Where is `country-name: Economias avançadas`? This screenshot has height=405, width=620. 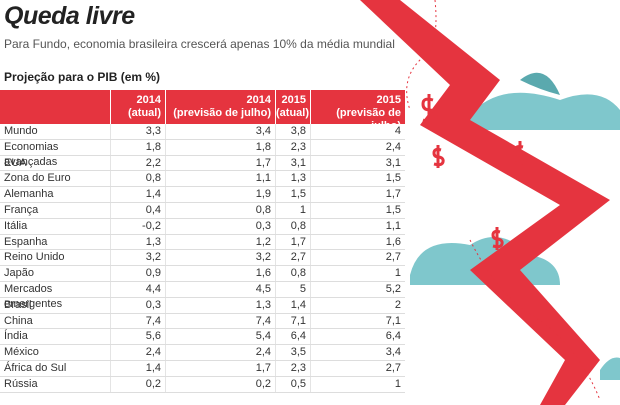 country-name: Economias avançadas is located at coordinates (31, 154).